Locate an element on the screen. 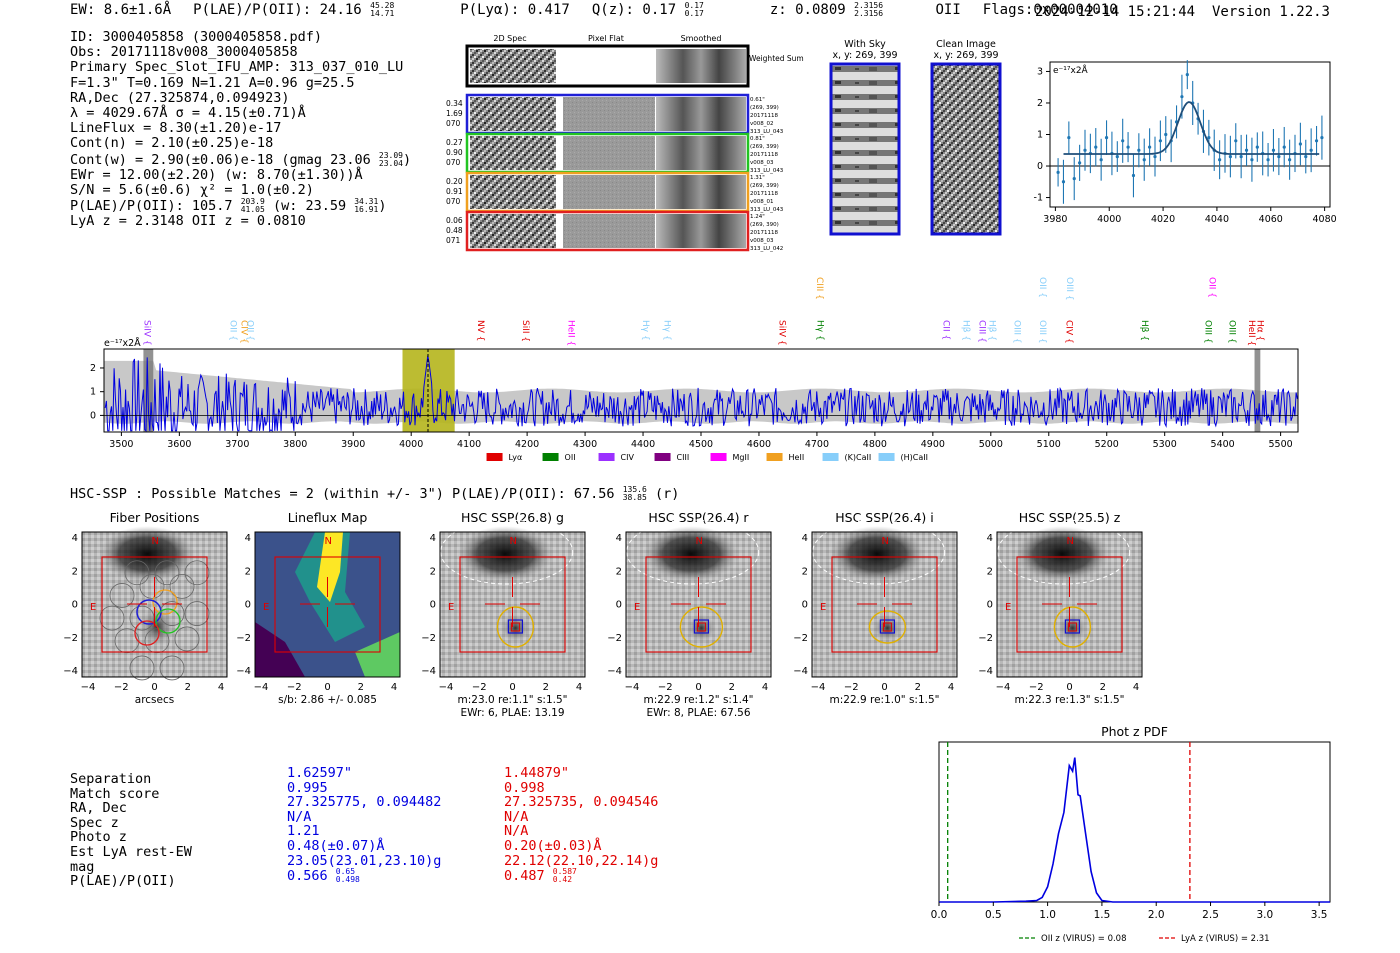  hsc-caption: m:22.9 re:1.0" s:1.5" is located at coordinates (885, 700).